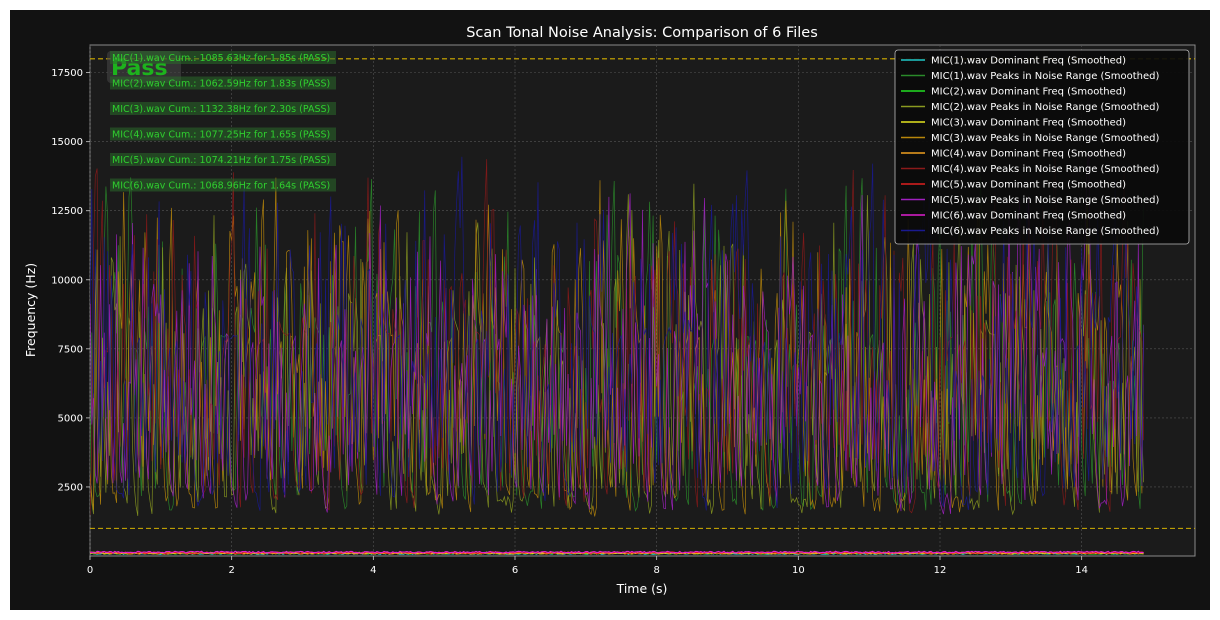  Describe the element at coordinates (656, 570) in the screenshot. I see `x-tick-label: 8` at that location.